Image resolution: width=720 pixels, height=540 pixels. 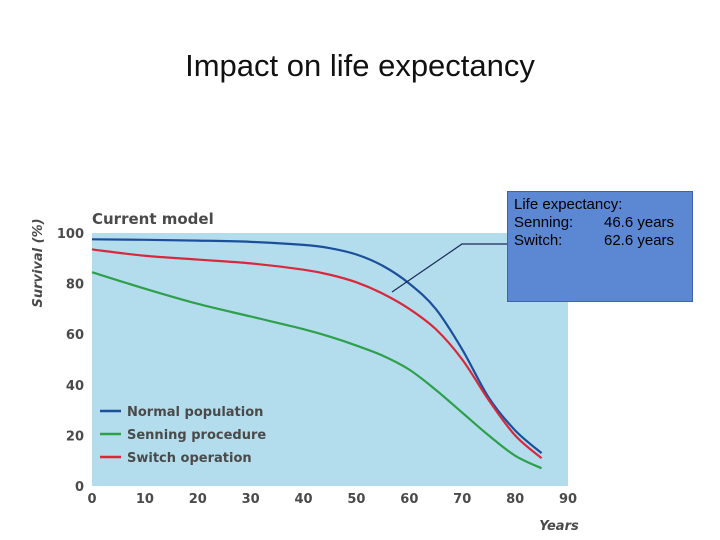 What do you see at coordinates (600, 223) in the screenshot?
I see `callout-row-senning: Senning: 46.6 years` at bounding box center [600, 223].